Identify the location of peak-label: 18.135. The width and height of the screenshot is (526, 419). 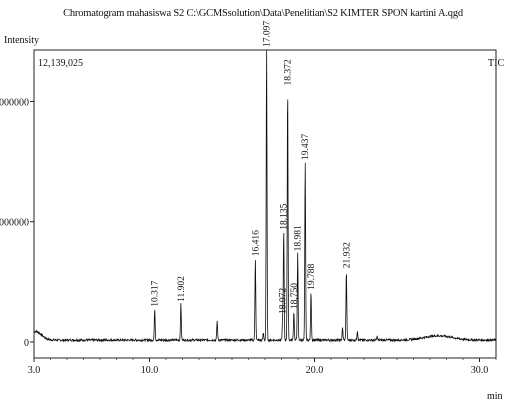
(285, 216).